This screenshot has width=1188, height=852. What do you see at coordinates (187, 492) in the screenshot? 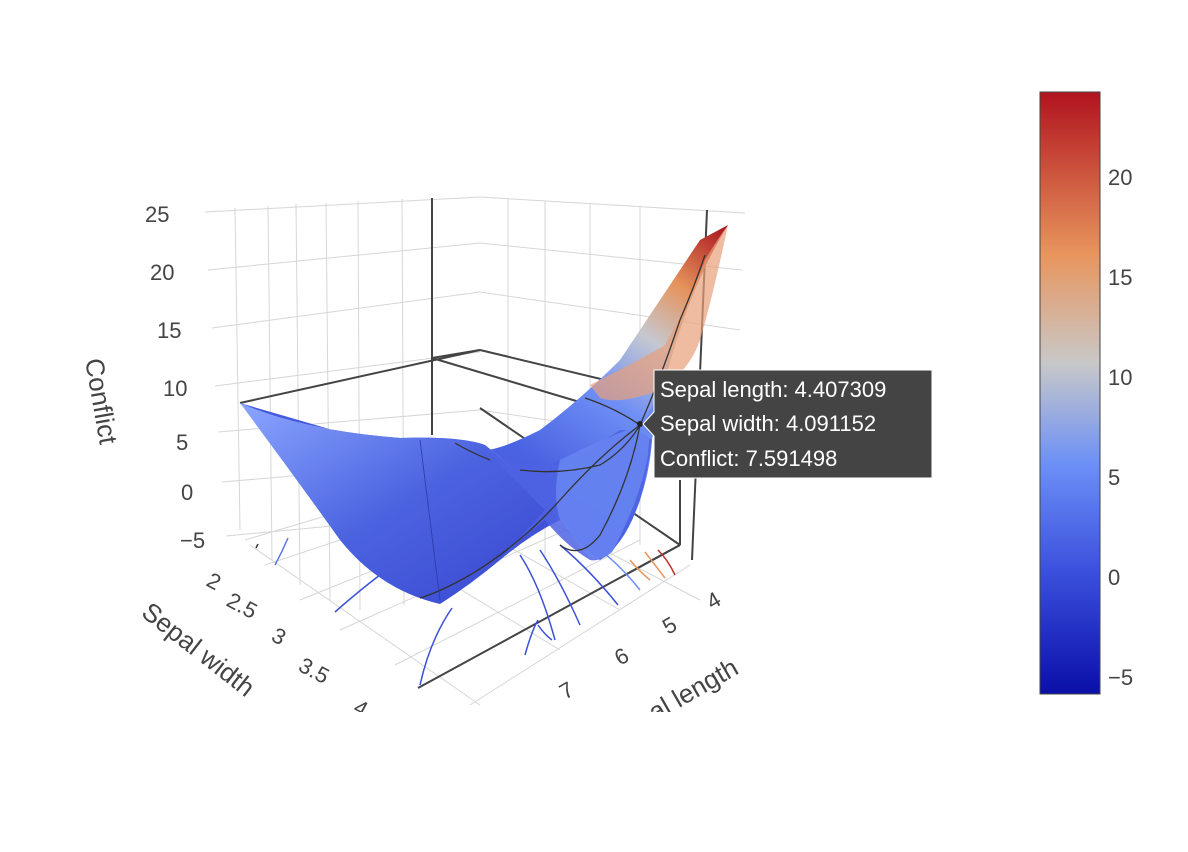
I see `z-tick: 0` at bounding box center [187, 492].